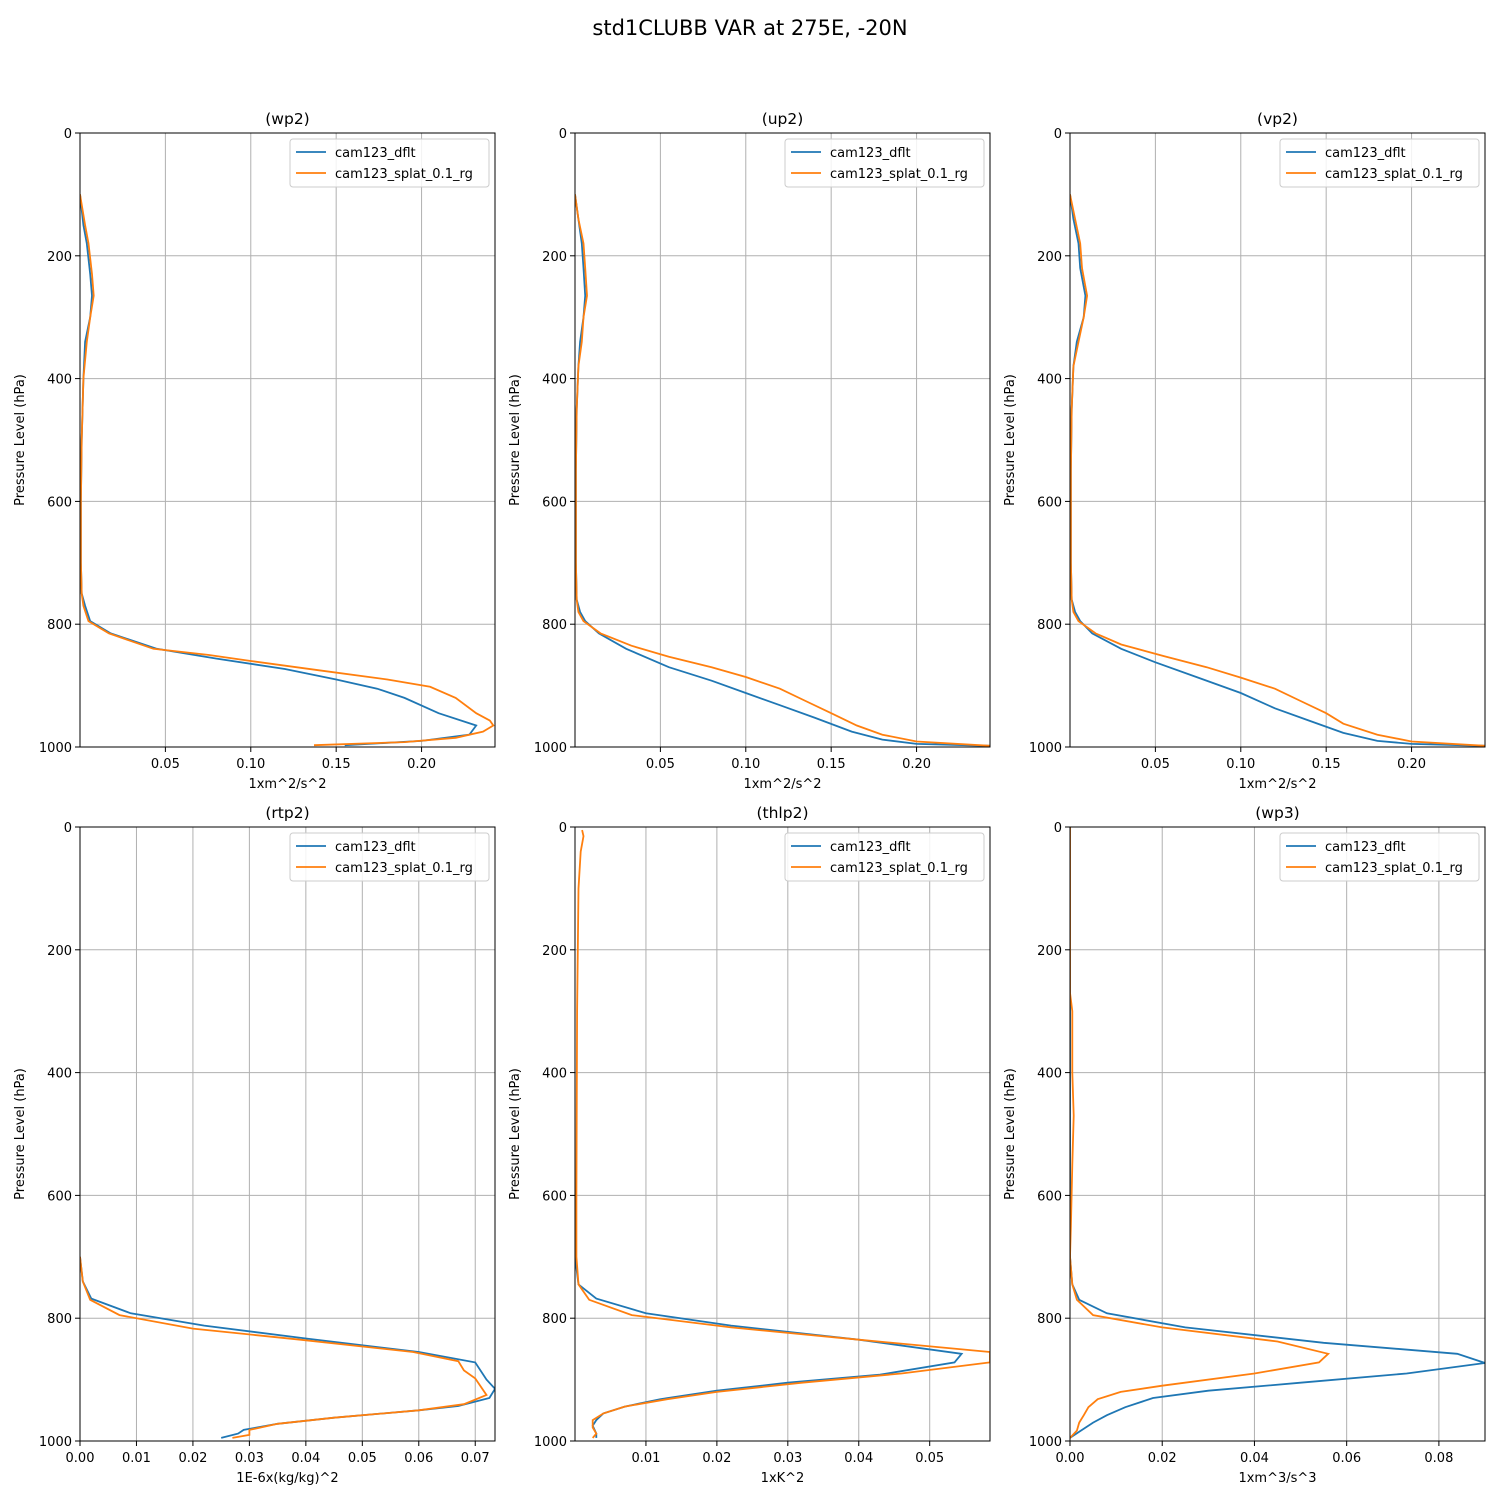  What do you see at coordinates (287, 119) in the screenshot?
I see `subplot-title: (wp2)` at bounding box center [287, 119].